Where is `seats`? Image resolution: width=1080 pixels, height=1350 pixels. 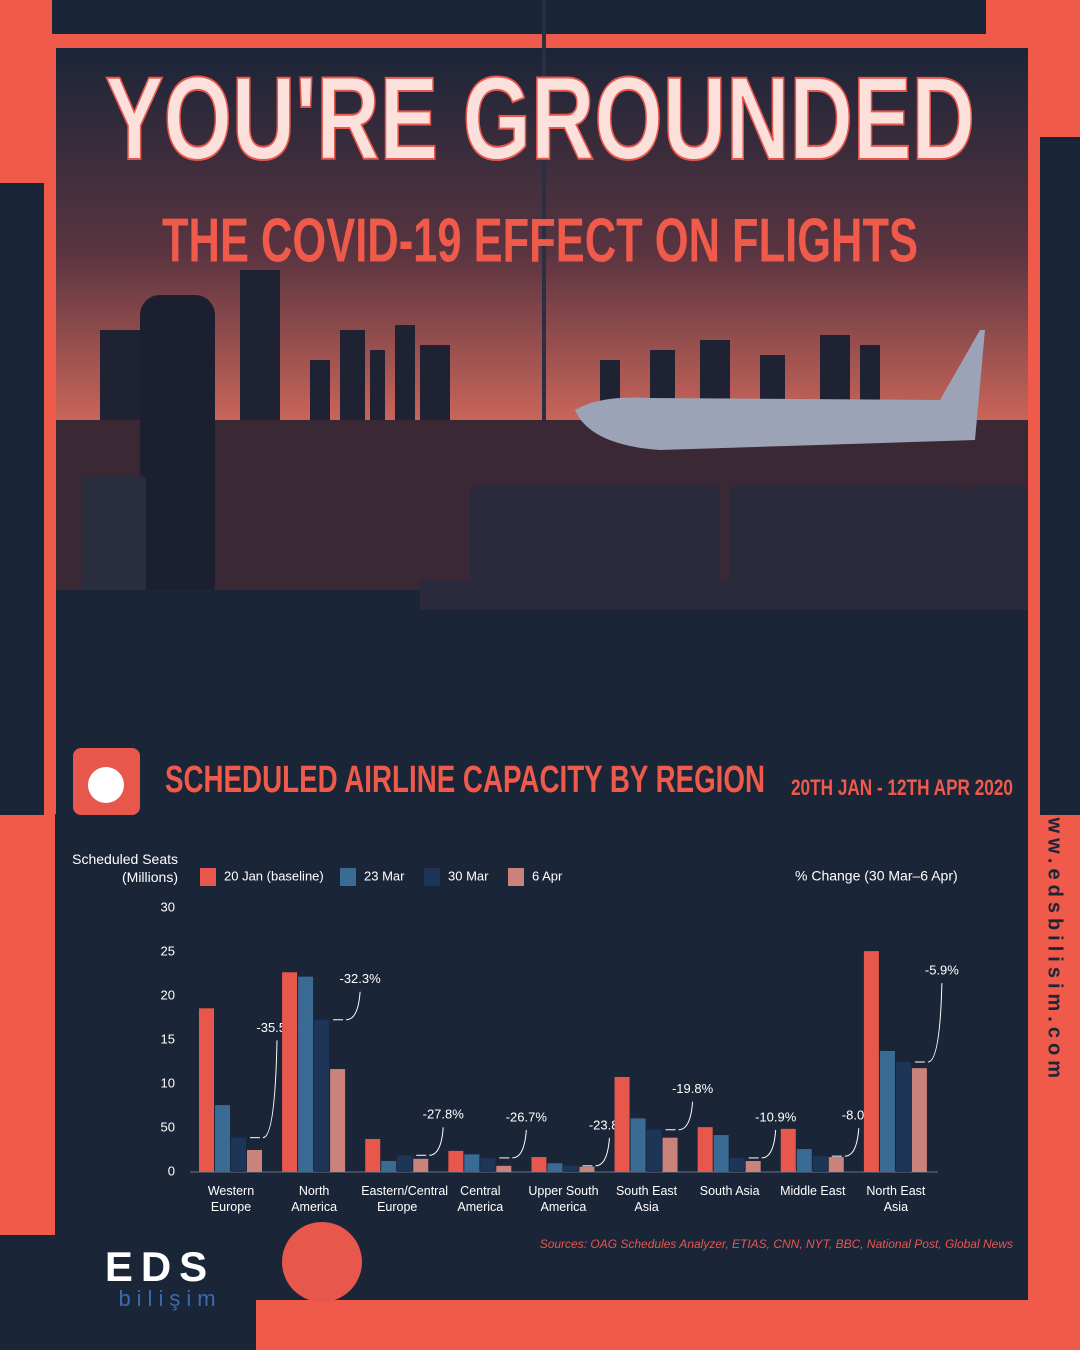
seats is located at coordinates (724, 547).